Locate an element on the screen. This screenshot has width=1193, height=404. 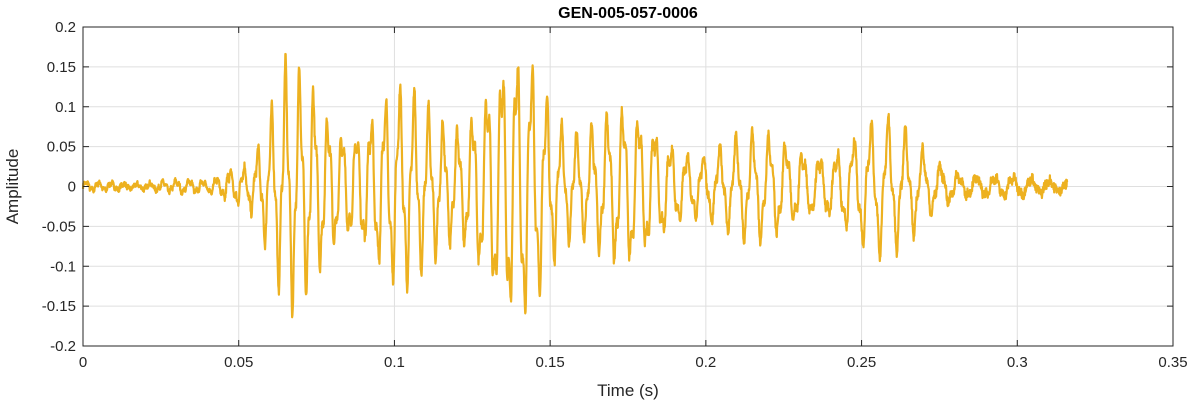
y-tick-label: 0.2 is located at coordinates (65, 27).